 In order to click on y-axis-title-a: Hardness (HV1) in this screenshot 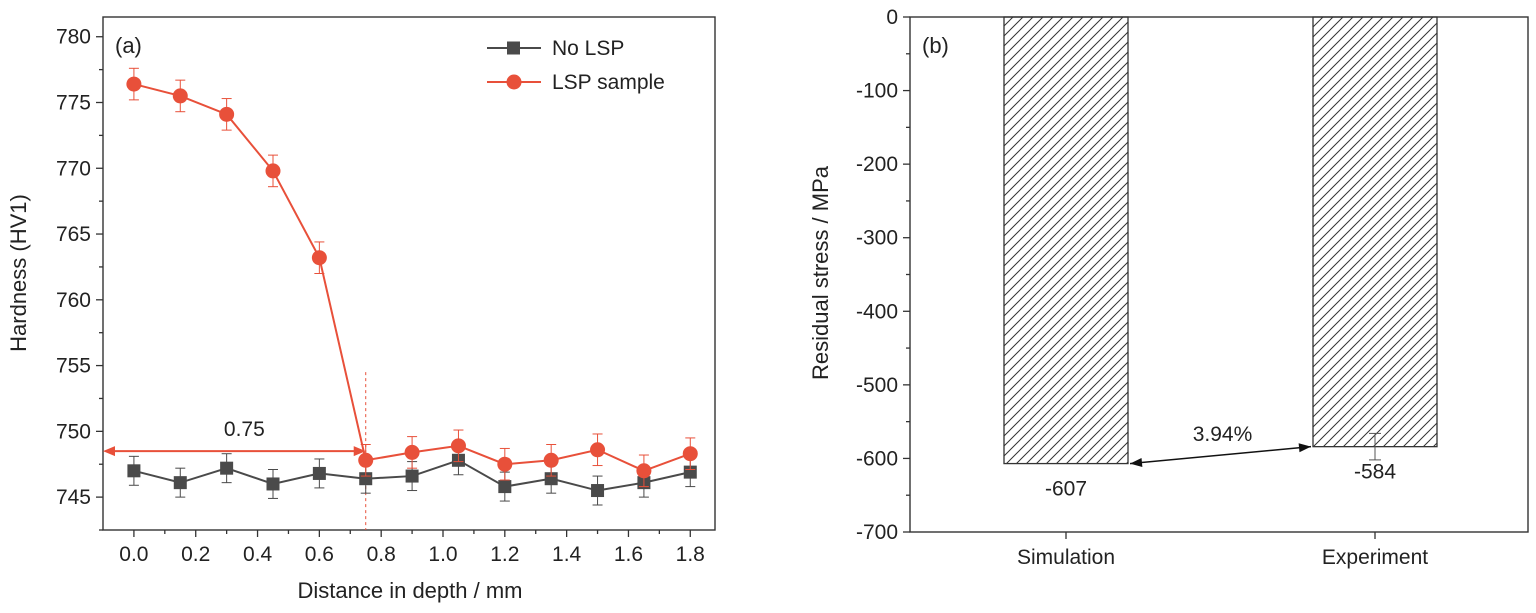, I will do `click(18, 273)`.